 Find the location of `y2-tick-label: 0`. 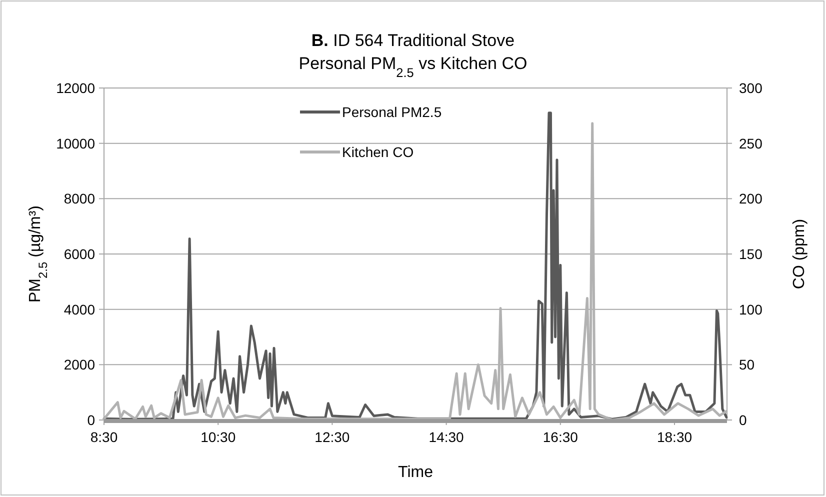

y2-tick-label: 0 is located at coordinates (743, 420).